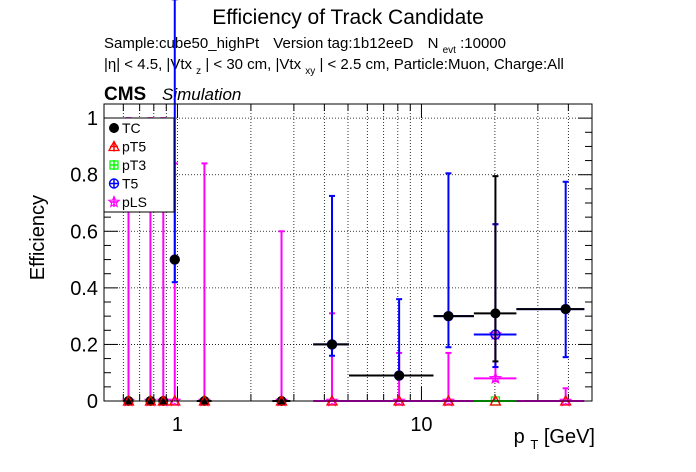 Image resolution: width=696 pixels, height=472 pixels. What do you see at coordinates (201, 94) in the screenshot?
I see `simulation-label: Simulation` at bounding box center [201, 94].